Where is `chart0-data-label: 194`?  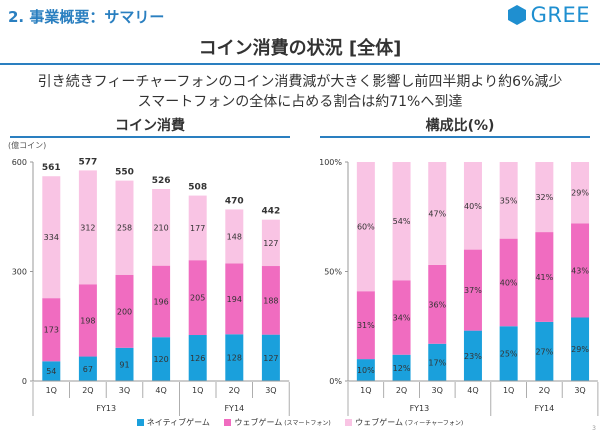
chart0-data-label: 194 is located at coordinates (234, 299).